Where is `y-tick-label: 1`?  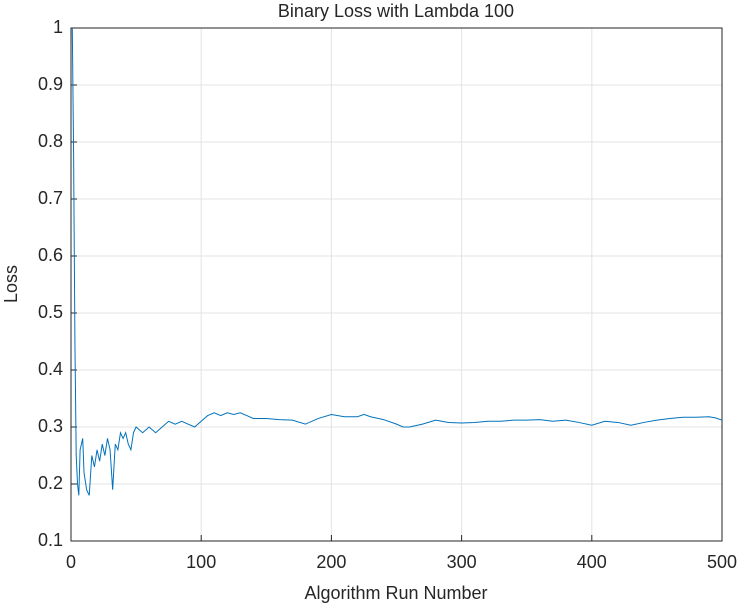
y-tick-label: 1 is located at coordinates (58, 27).